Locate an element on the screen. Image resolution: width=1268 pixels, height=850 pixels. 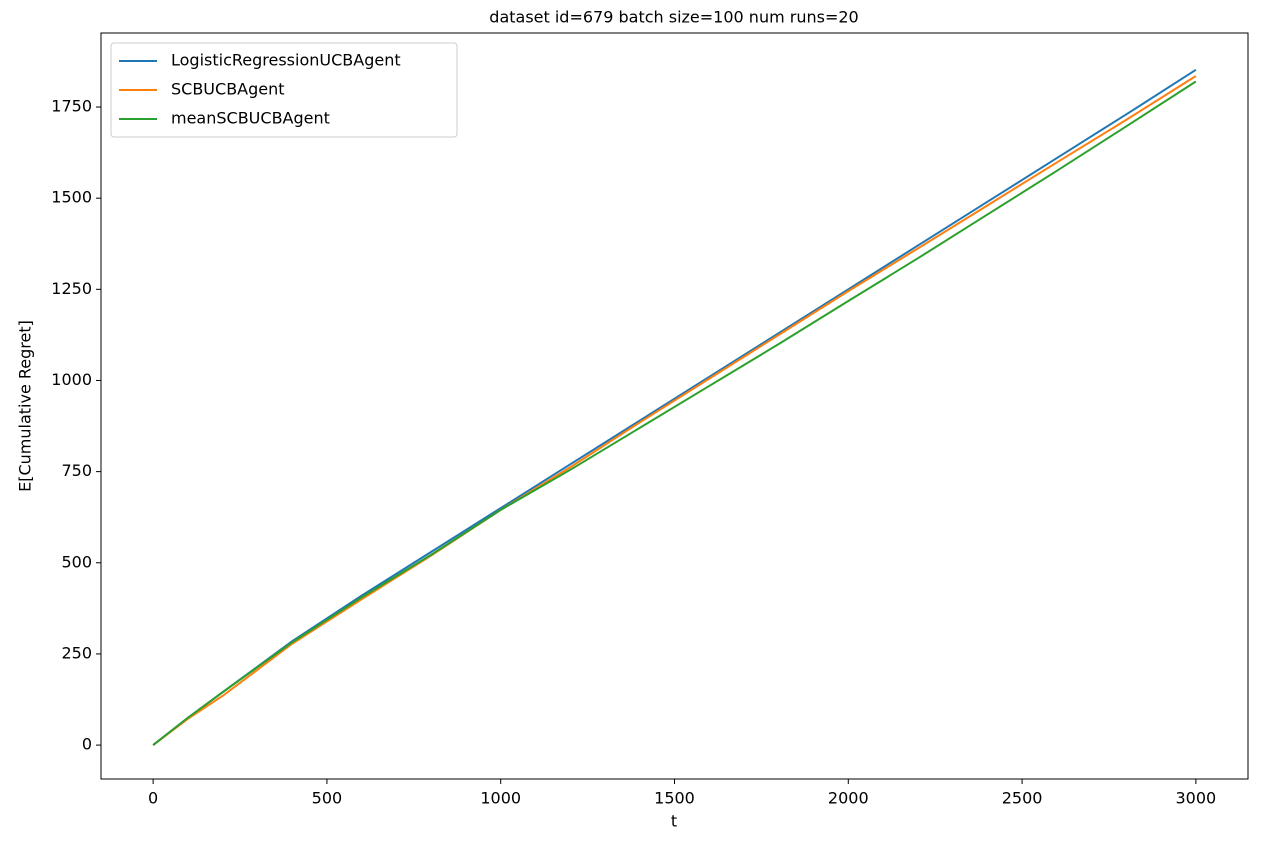
x-tick-label: 3000 is located at coordinates (1196, 798).